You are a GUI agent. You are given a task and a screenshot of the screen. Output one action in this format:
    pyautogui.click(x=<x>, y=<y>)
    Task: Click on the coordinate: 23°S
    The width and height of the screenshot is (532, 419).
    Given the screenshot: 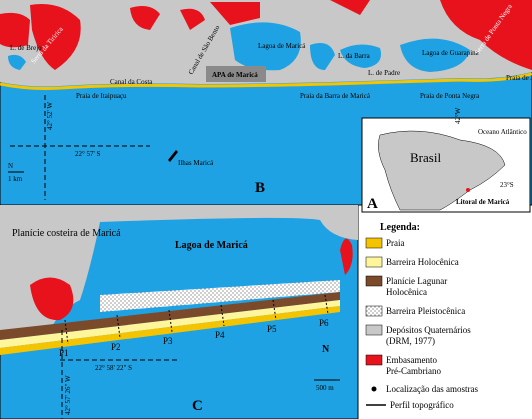 What is the action you would take?
    pyautogui.click(x=507, y=185)
    